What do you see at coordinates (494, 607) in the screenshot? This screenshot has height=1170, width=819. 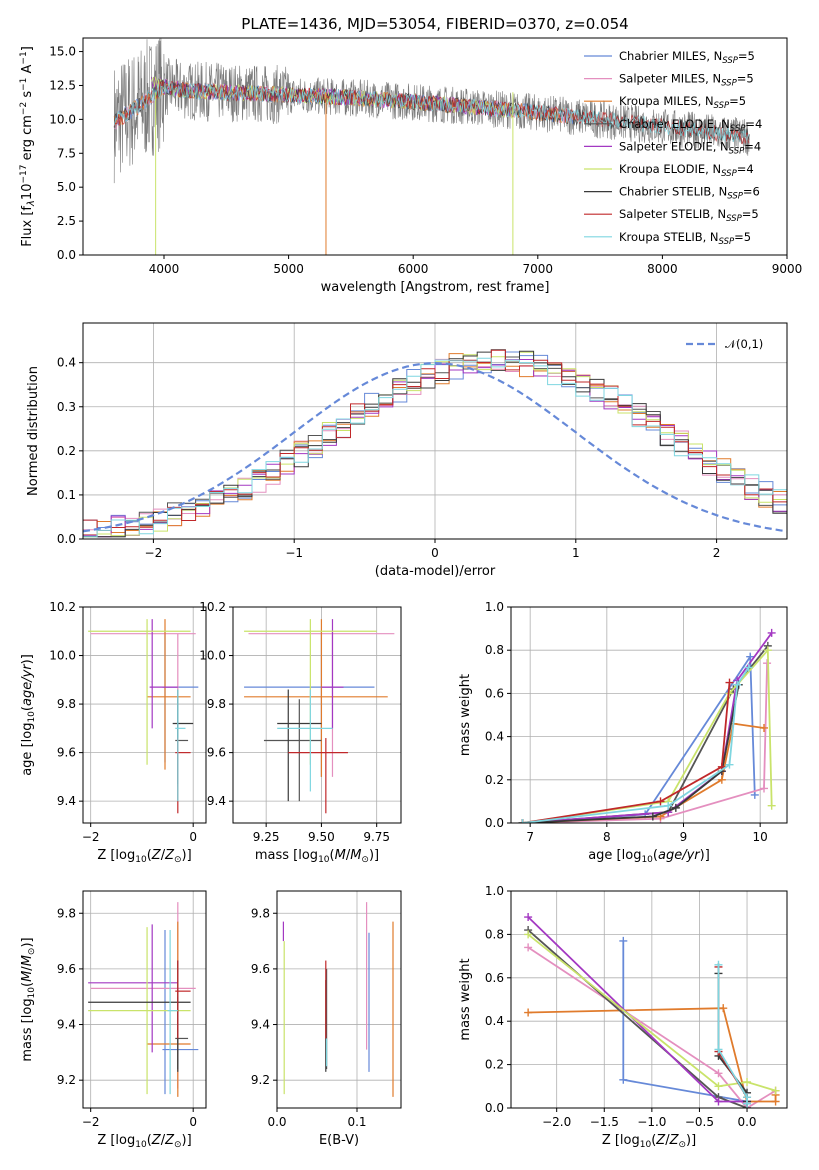 I see `y-tick-label: 1.0` at bounding box center [494, 607].